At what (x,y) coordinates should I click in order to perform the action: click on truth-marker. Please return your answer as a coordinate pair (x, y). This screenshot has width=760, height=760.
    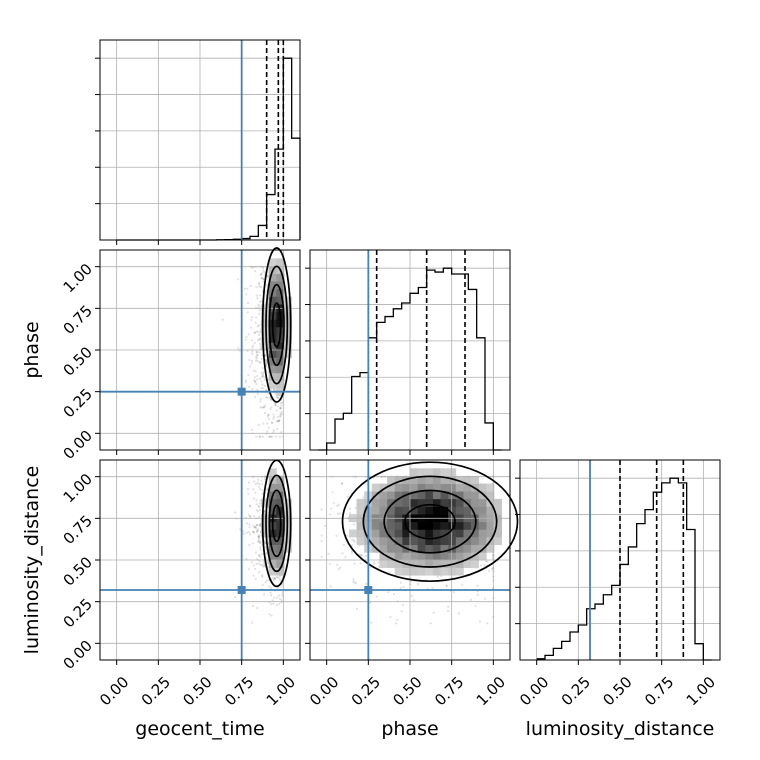
    Looking at the image, I should click on (368, 590).